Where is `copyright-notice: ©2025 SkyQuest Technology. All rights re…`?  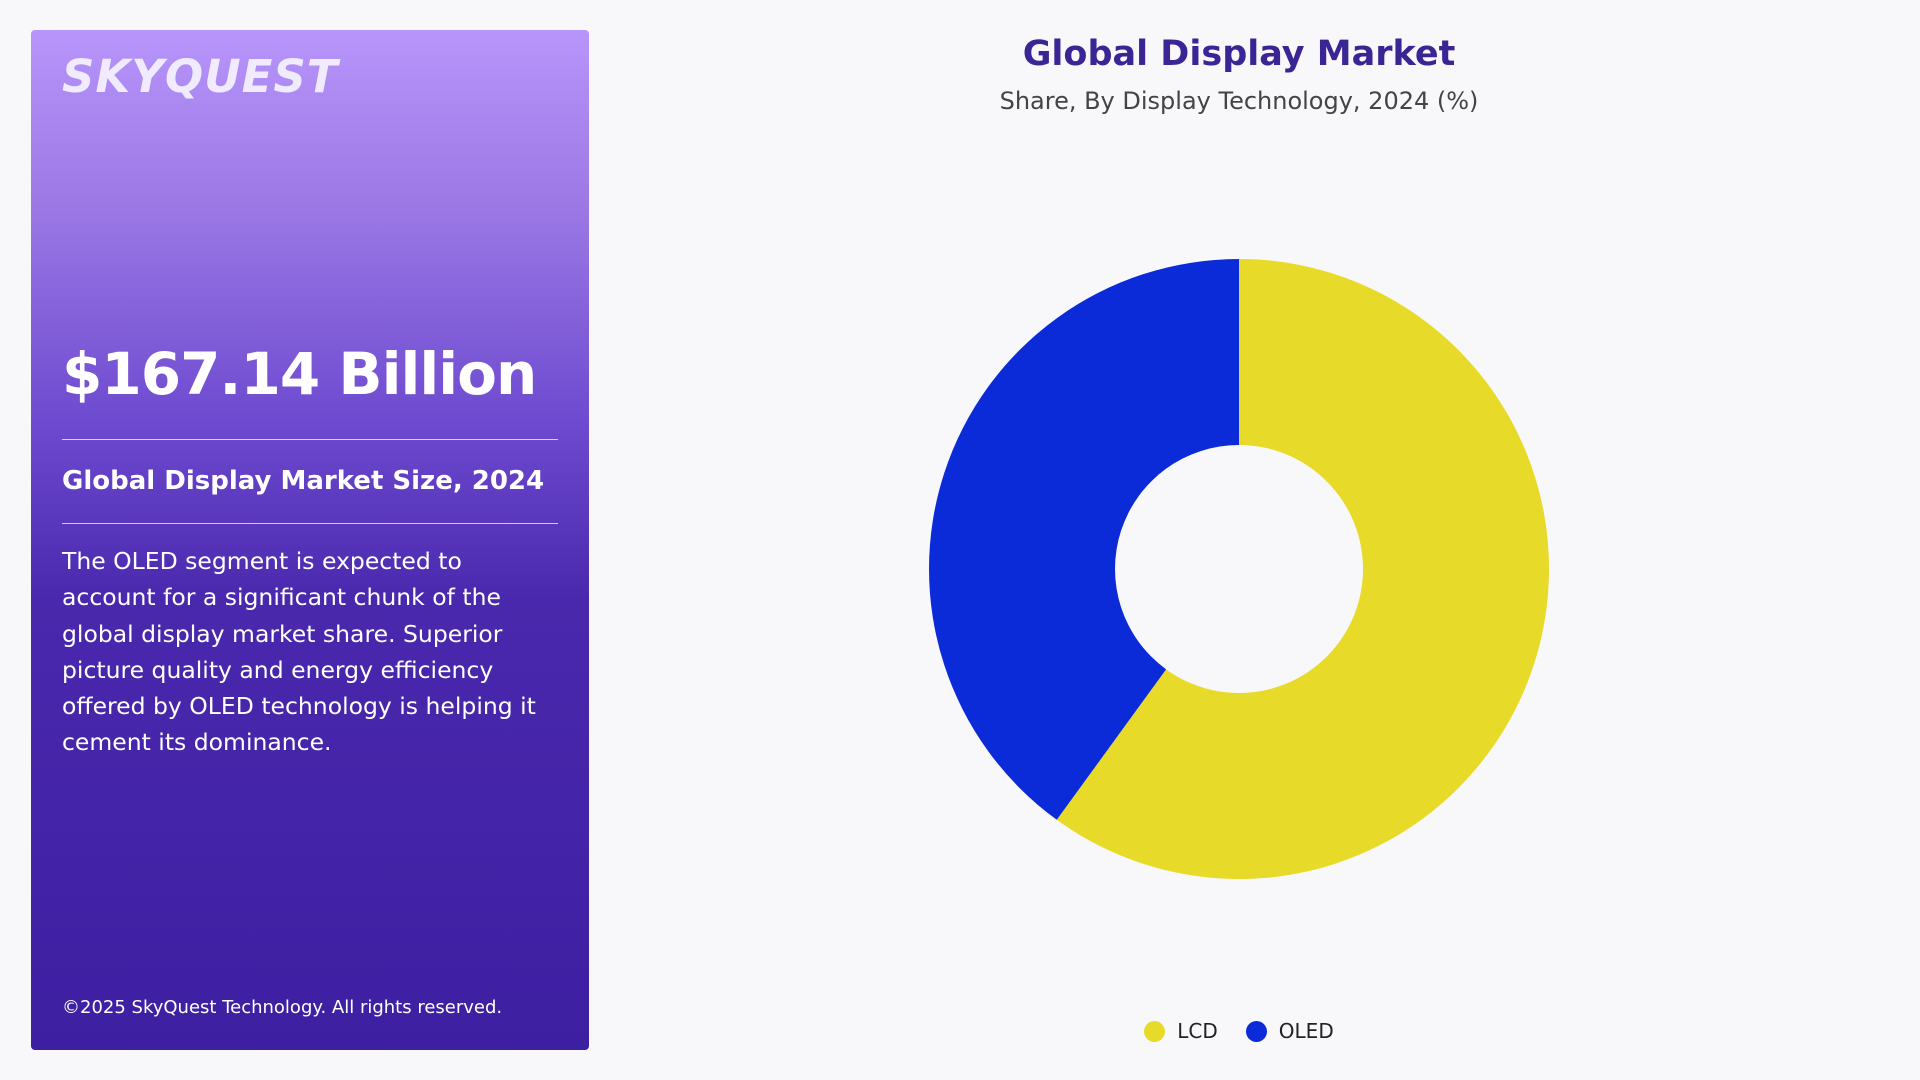
copyright-notice: ©2025 SkyQuest Technology. All rights re… is located at coordinates (282, 1007).